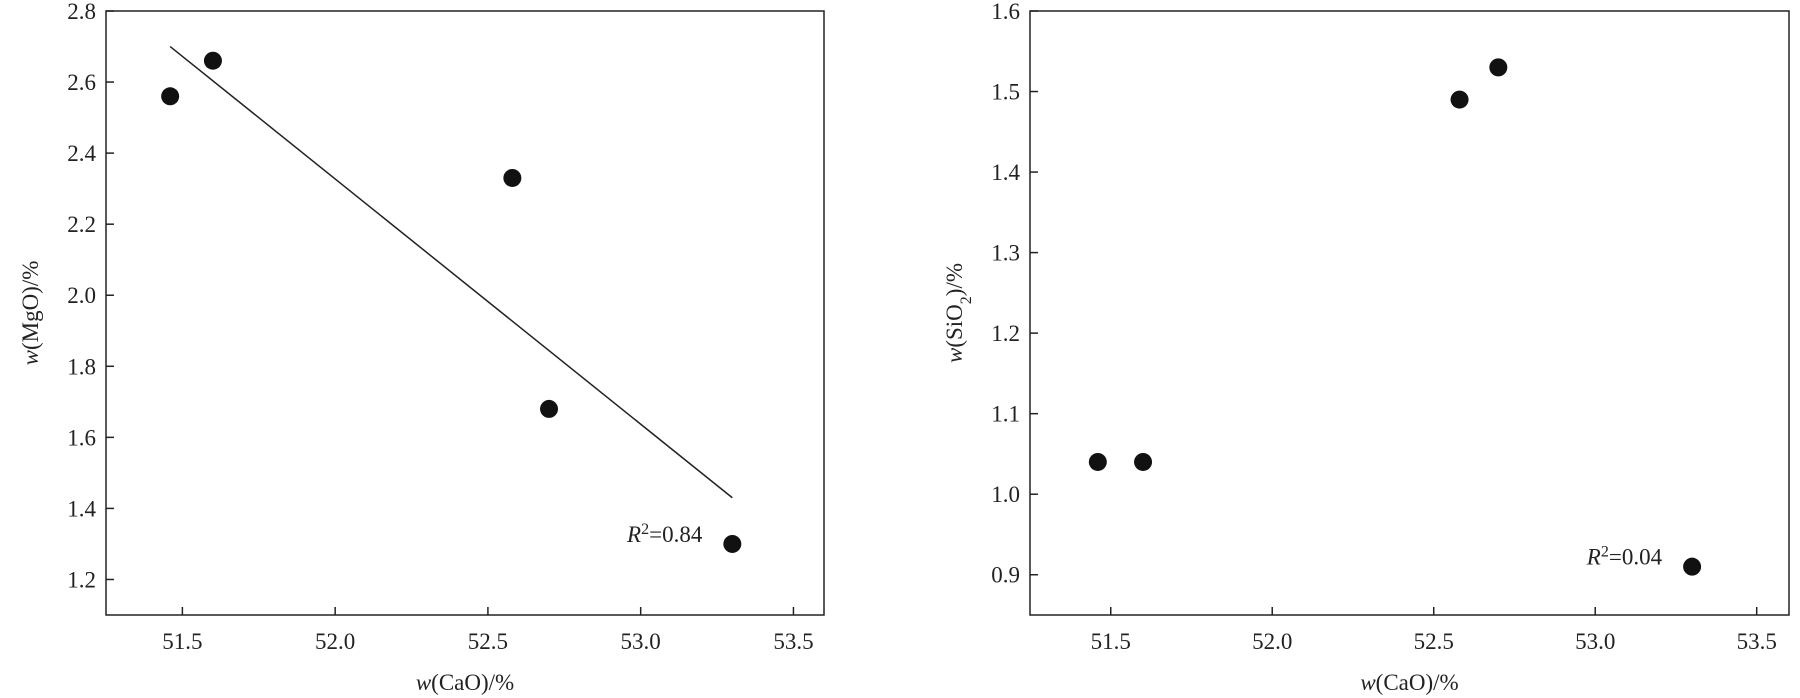  What do you see at coordinates (954, 279) in the screenshot?
I see `label-part: )/%` at bounding box center [954, 279].